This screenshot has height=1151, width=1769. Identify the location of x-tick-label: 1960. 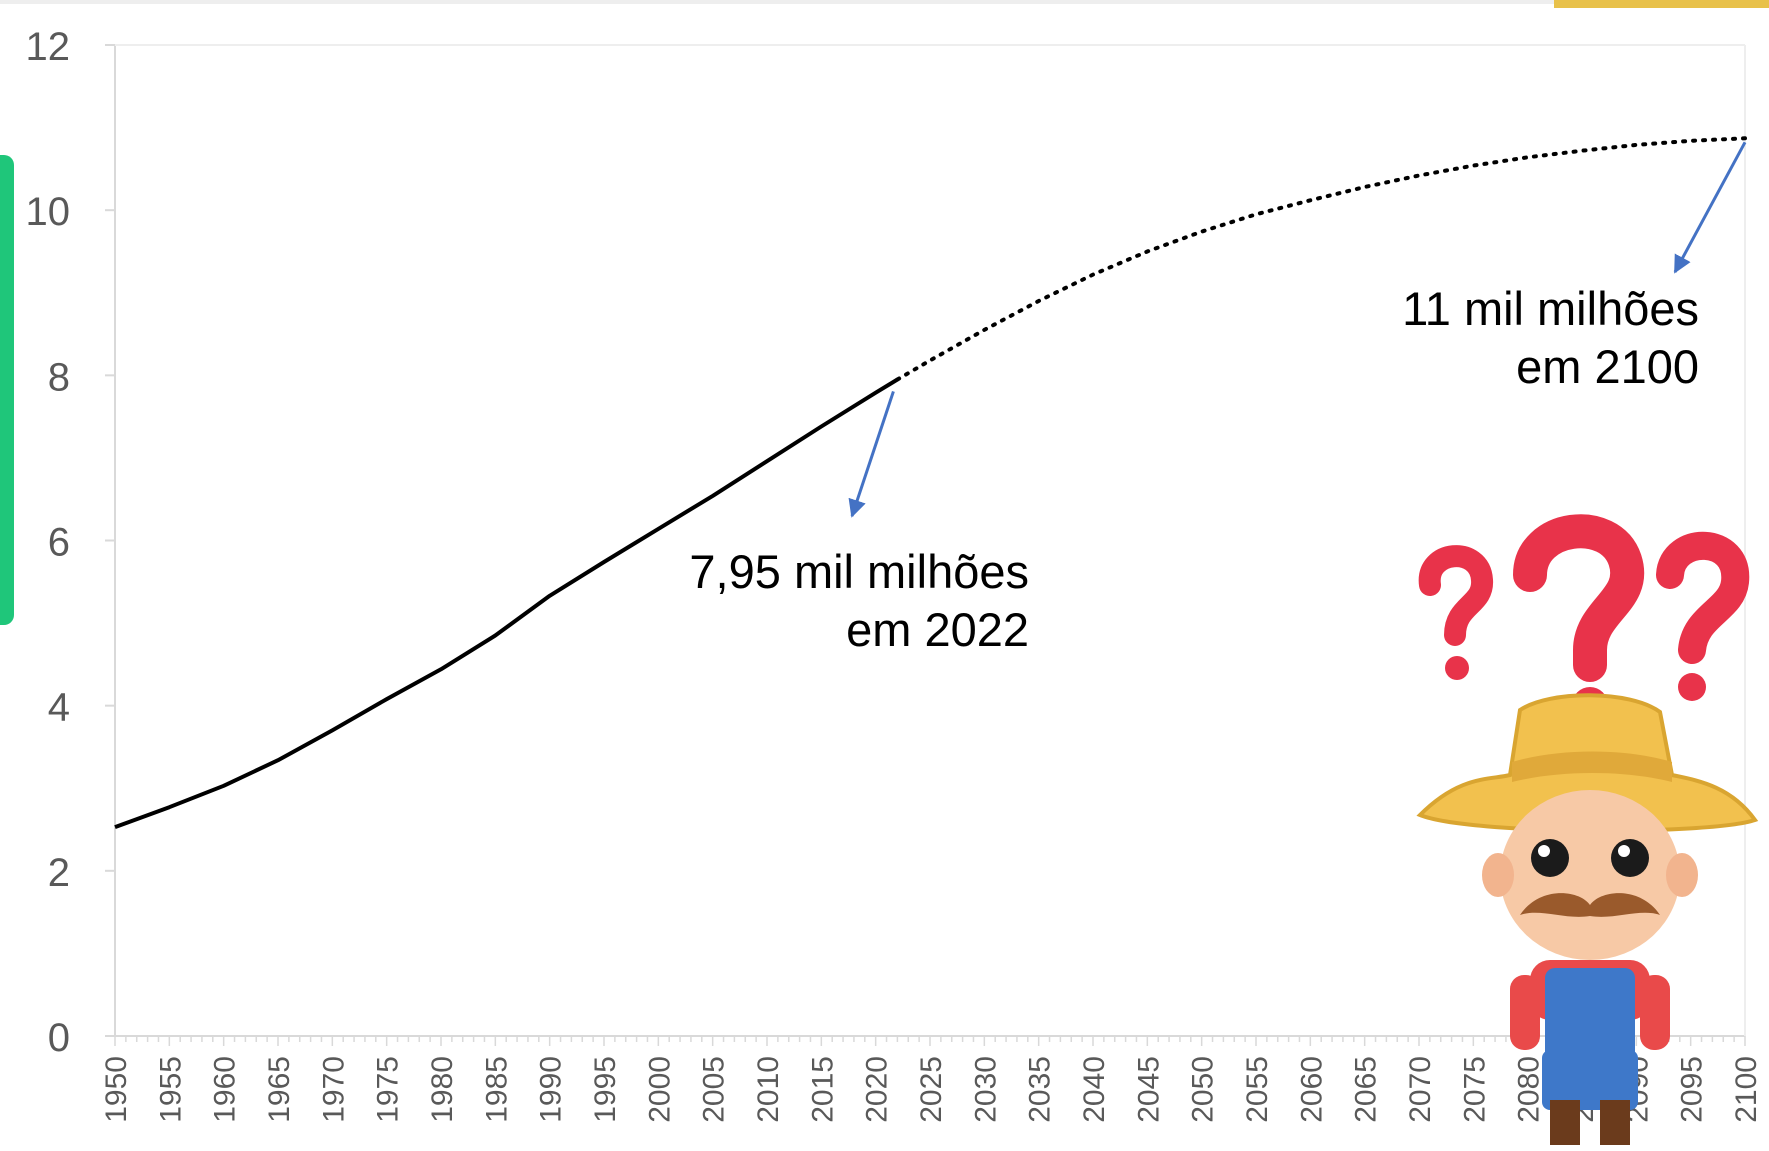
(225, 1089).